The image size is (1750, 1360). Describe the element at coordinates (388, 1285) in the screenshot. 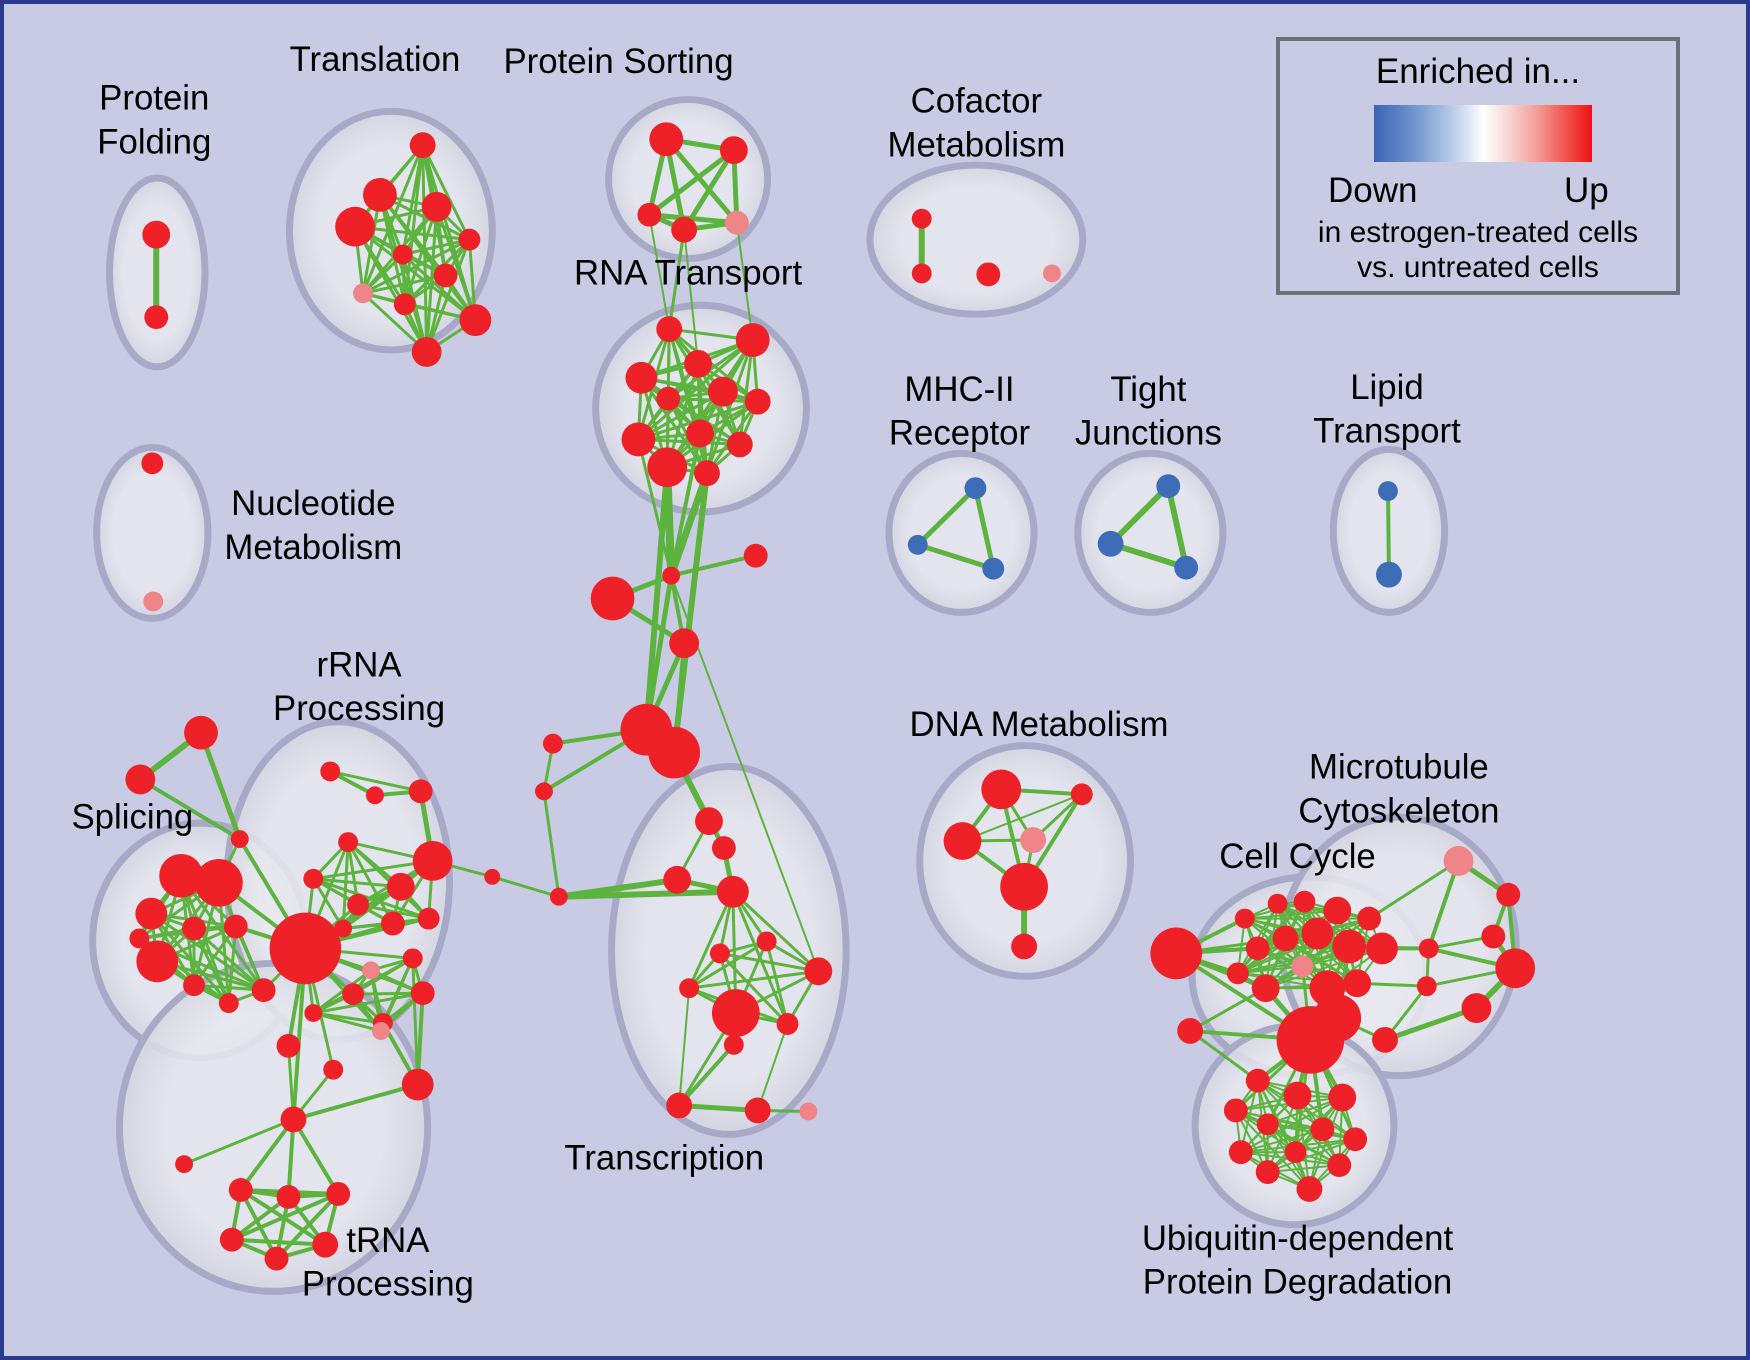

I see `cluster-label-trna-processing-line2: Processing` at that location.